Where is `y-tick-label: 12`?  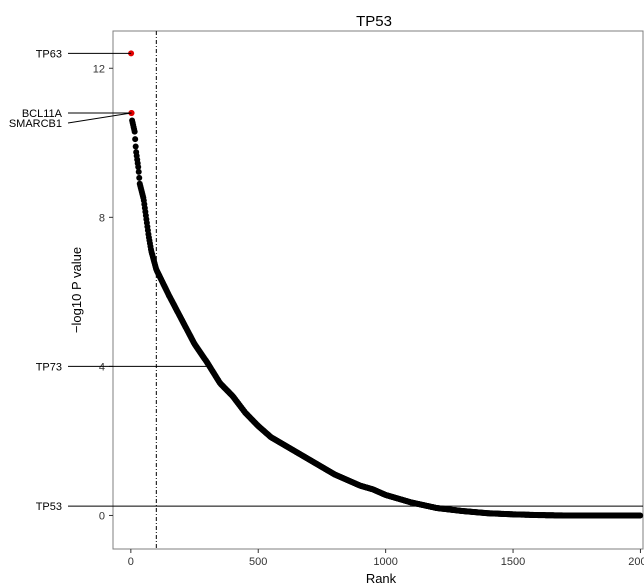 y-tick-label: 12 is located at coordinates (99, 69).